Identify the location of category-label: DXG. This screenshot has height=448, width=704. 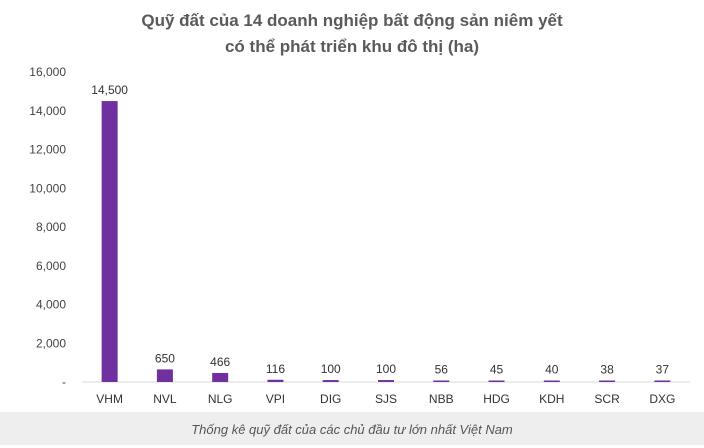
(662, 399).